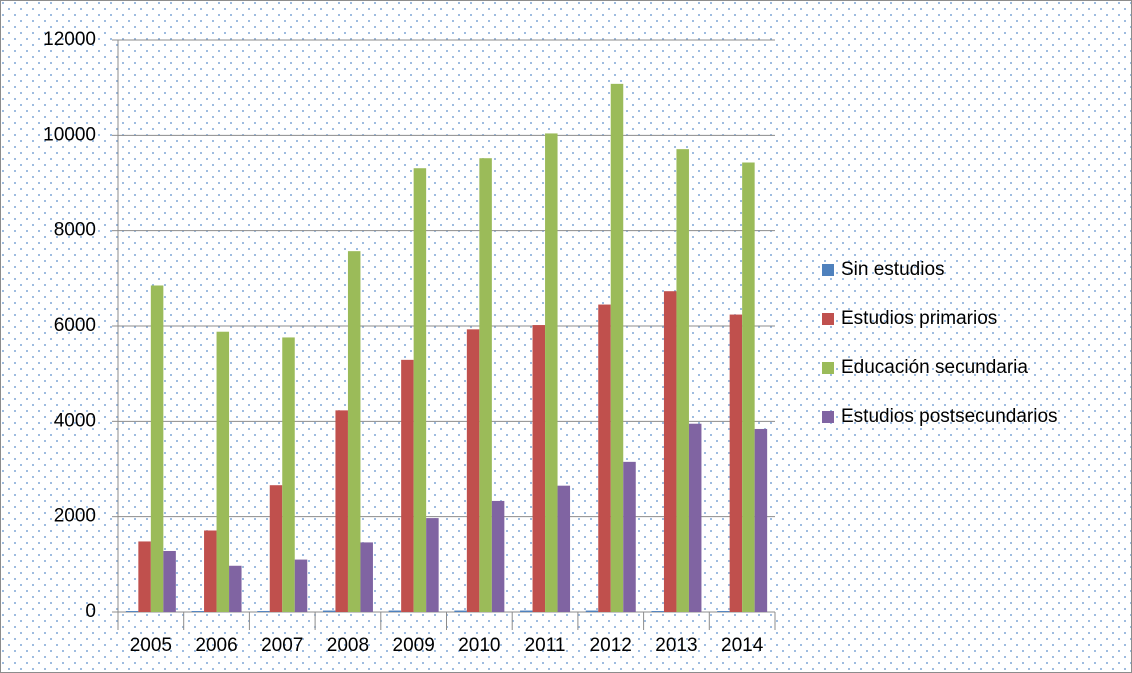 The width and height of the screenshot is (1132, 673). What do you see at coordinates (676, 645) in the screenshot?
I see `x-tick-label: 2013` at bounding box center [676, 645].